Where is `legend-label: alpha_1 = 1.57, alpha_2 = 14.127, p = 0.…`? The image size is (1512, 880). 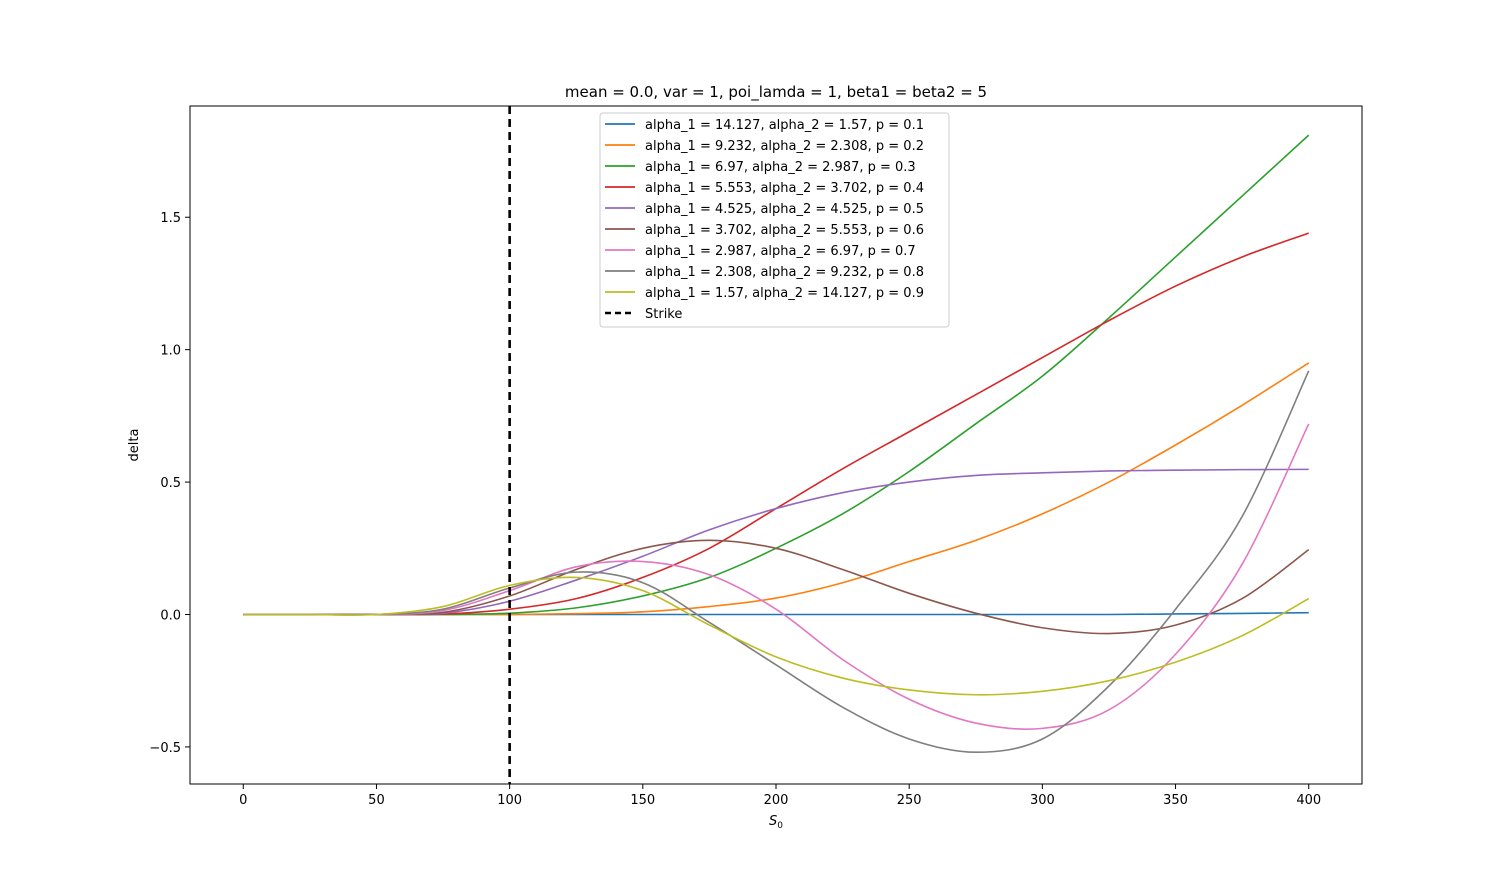 legend-label: alpha_1 = 1.57, alpha_2 = 14.127, p = 0.… is located at coordinates (784, 293).